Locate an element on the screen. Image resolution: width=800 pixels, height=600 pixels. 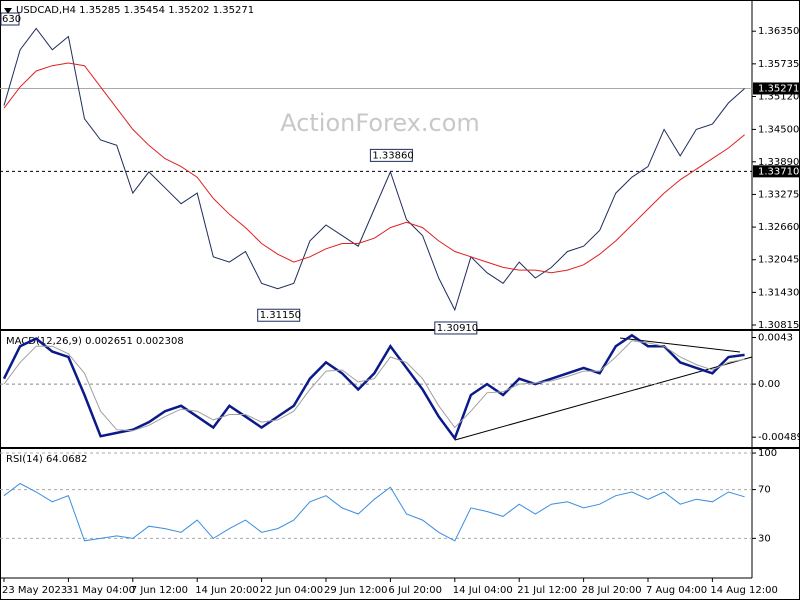
y-tick-label: 70 is located at coordinates (764, 490).